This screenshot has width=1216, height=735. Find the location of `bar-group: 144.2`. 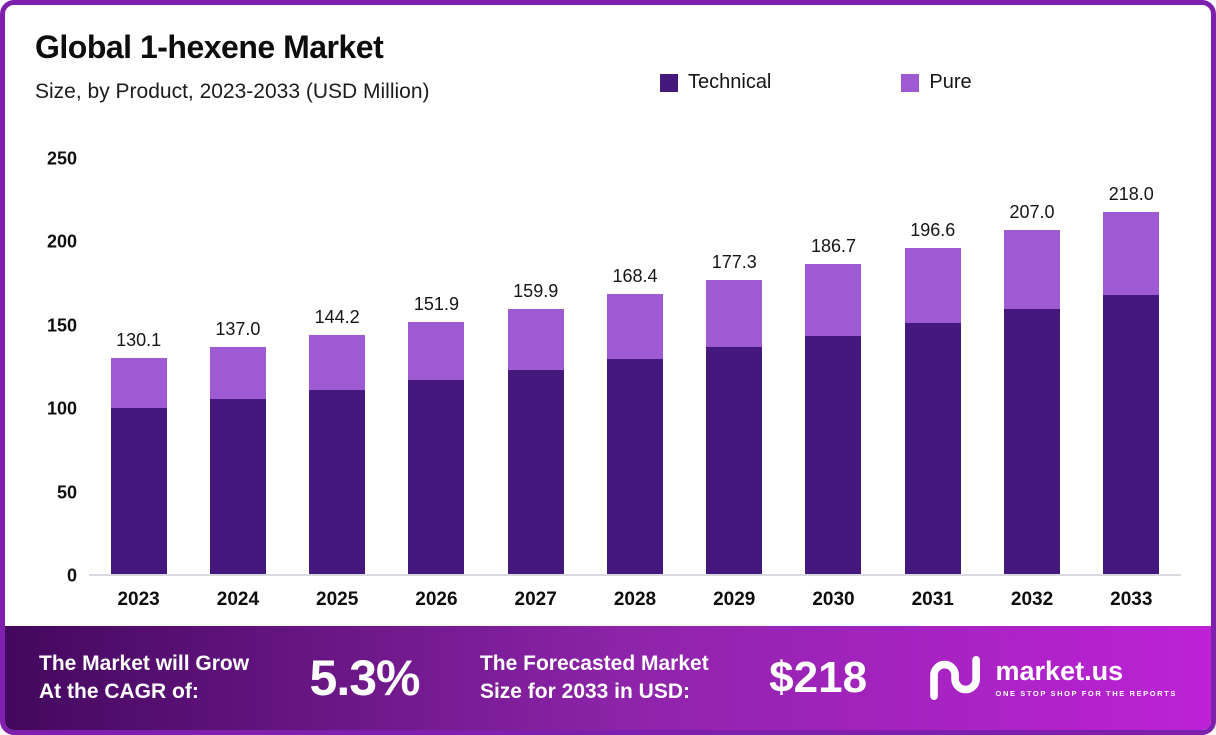

bar-group: 144.2 is located at coordinates (337, 366).